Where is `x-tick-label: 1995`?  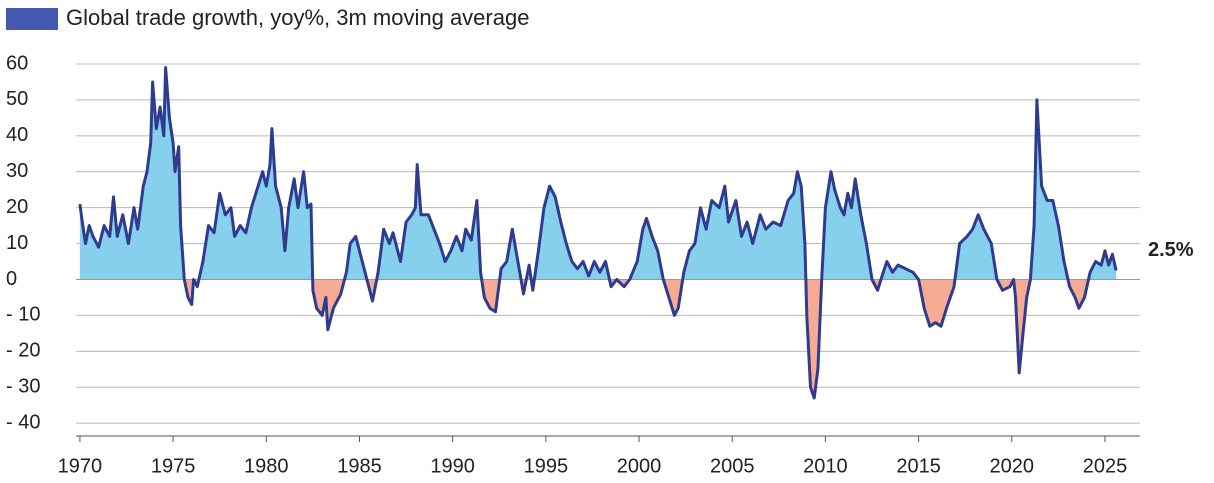
x-tick-label: 1995 is located at coordinates (546, 466).